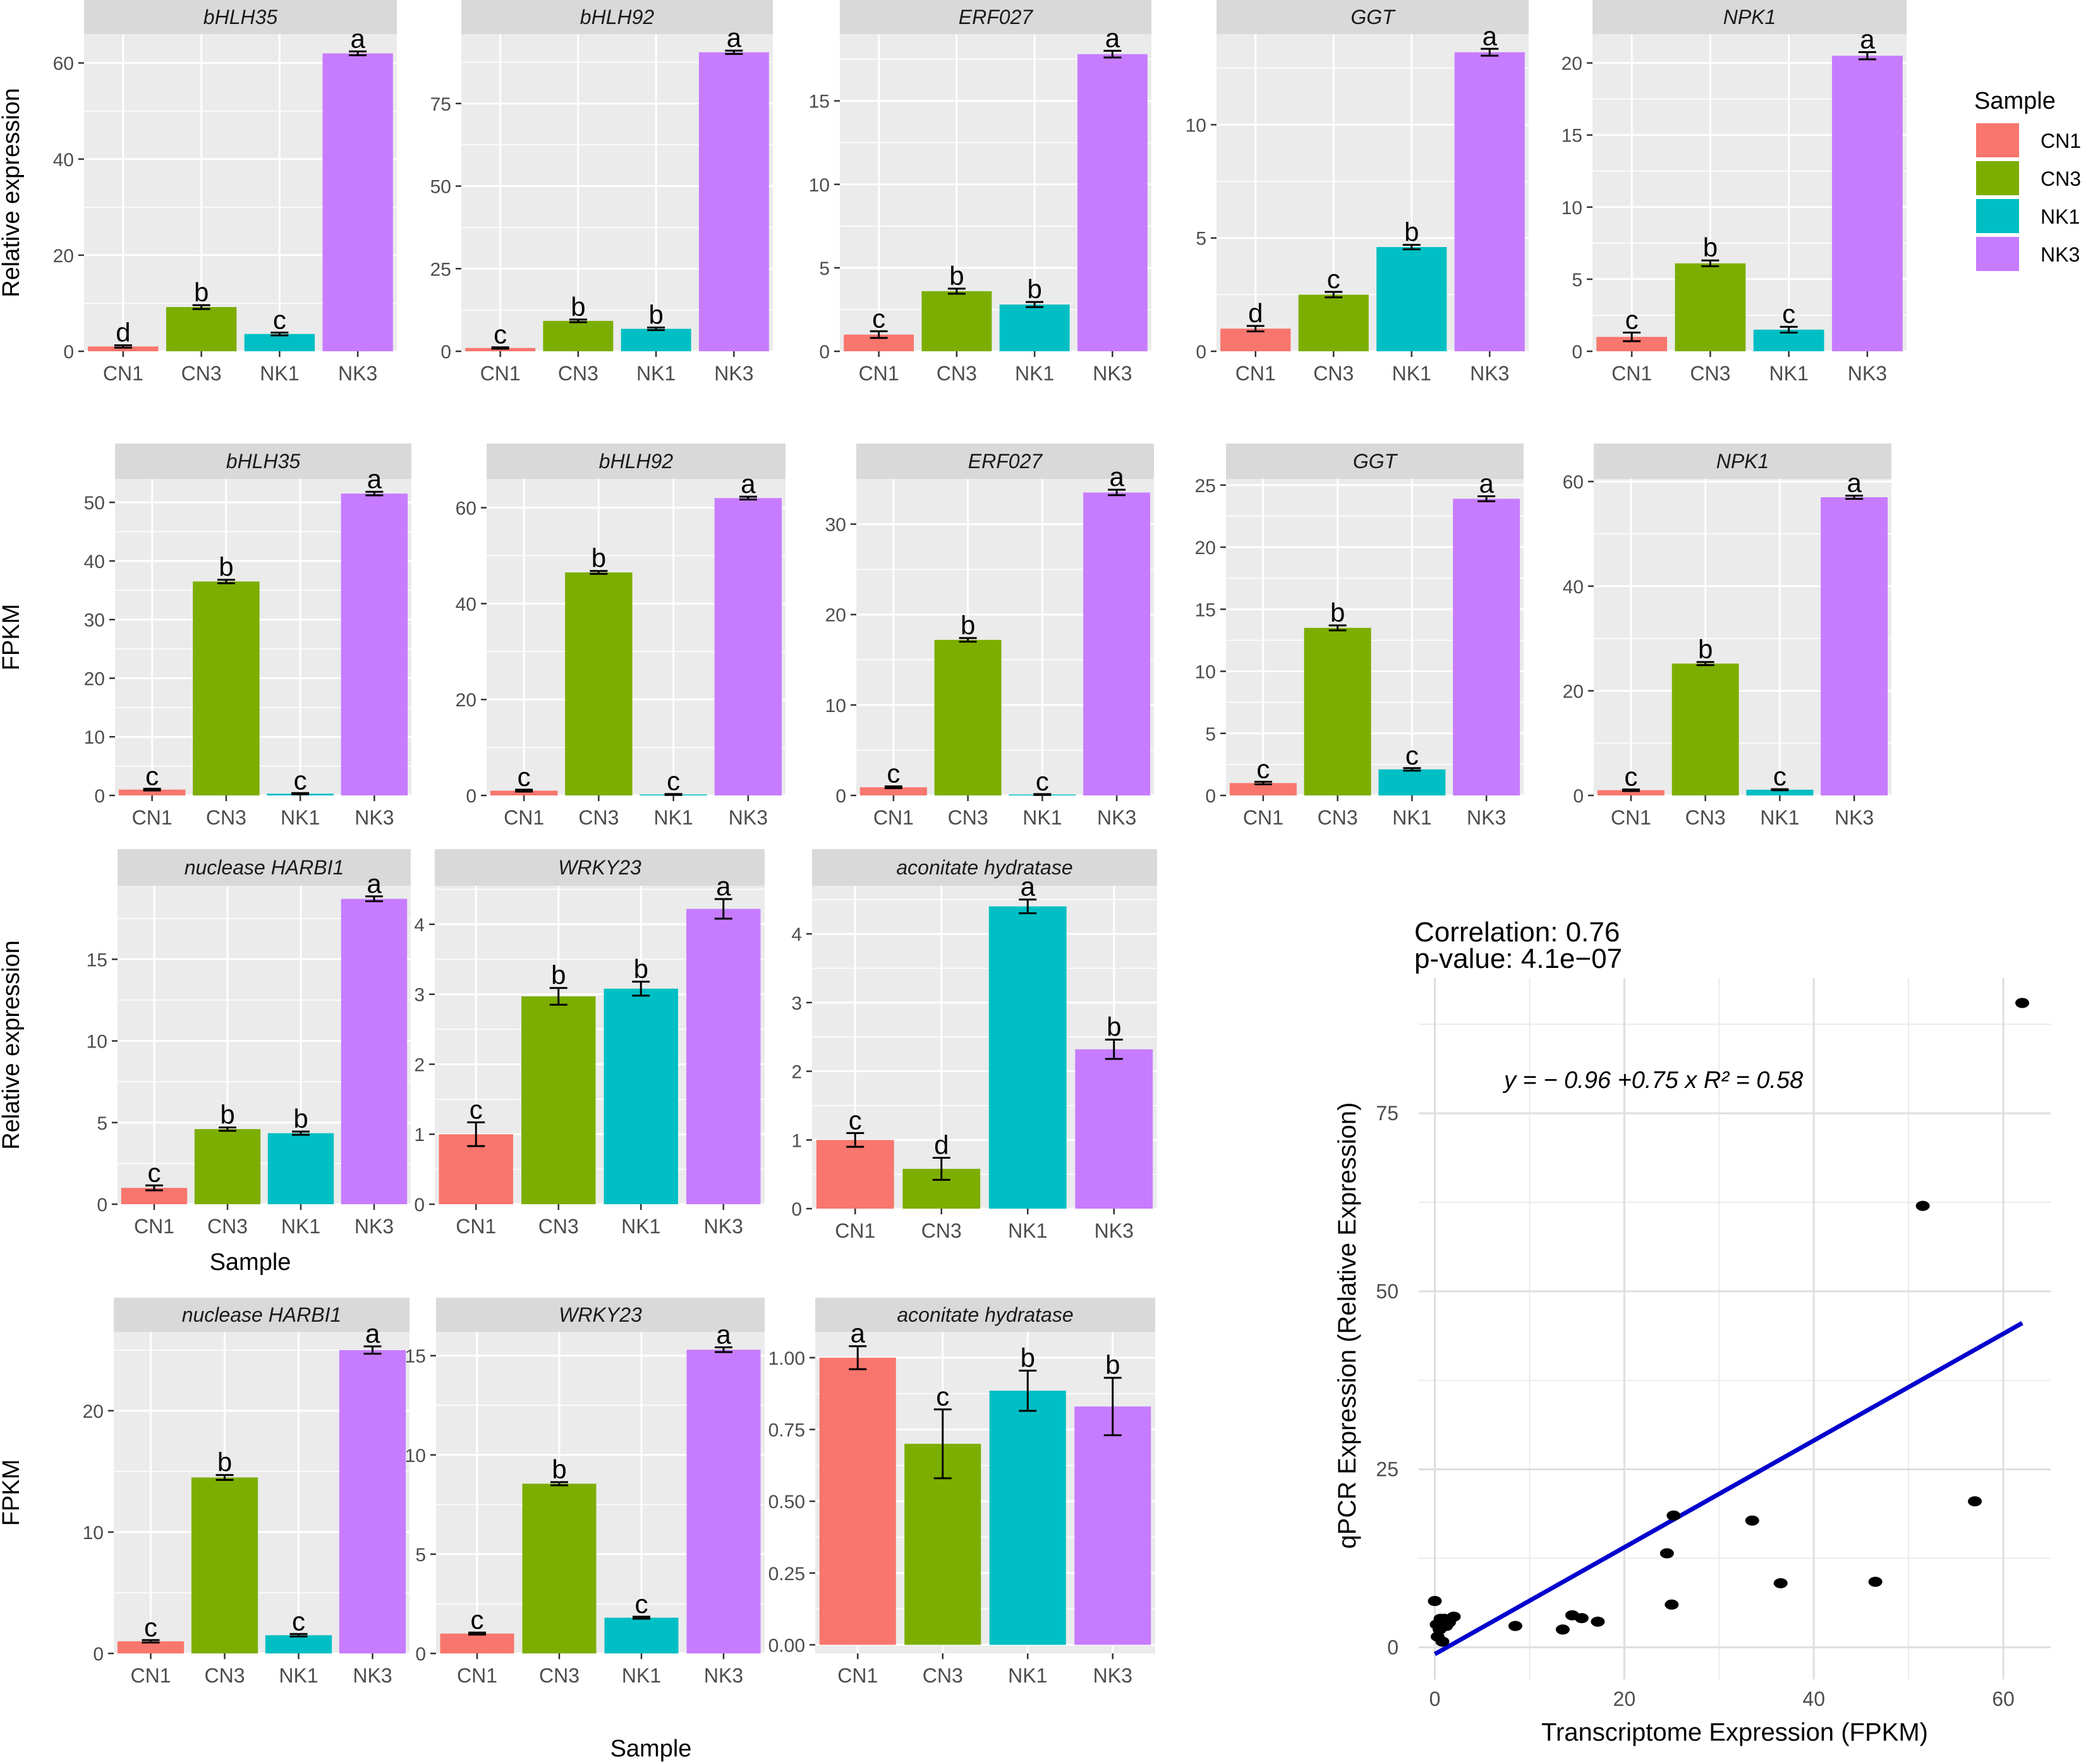  I want to click on significance-letter: d, so click(1255, 313).